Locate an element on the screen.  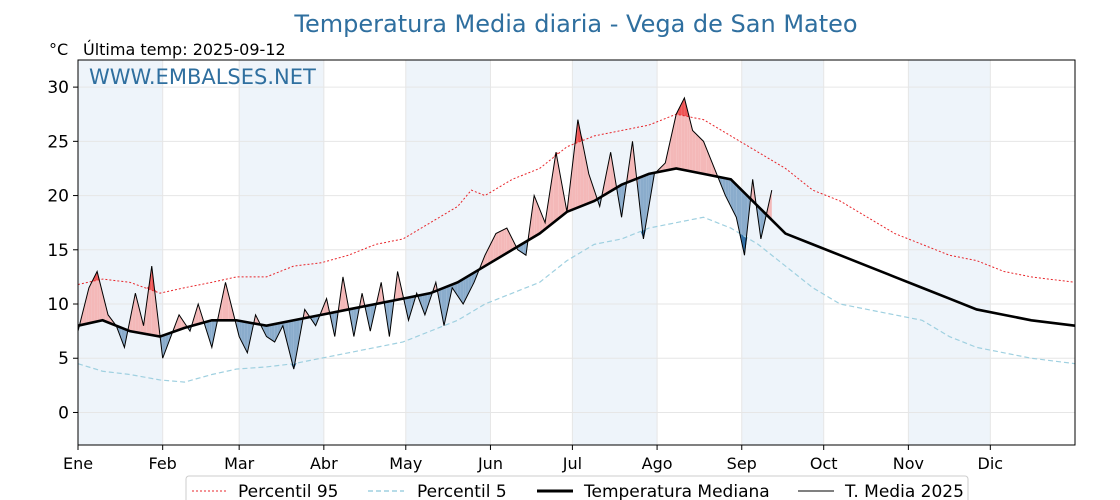
x-tick-label: Jul is located at coordinates (572, 463).